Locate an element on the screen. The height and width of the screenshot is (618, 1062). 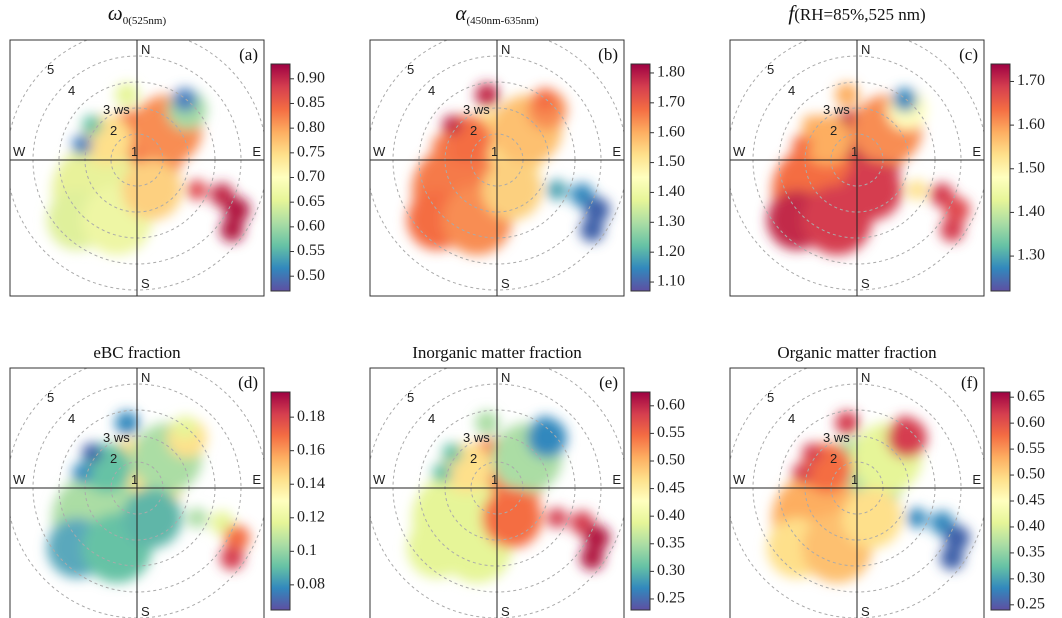
panel-title: α(450nm-635nm) is located at coordinates (496, 14).